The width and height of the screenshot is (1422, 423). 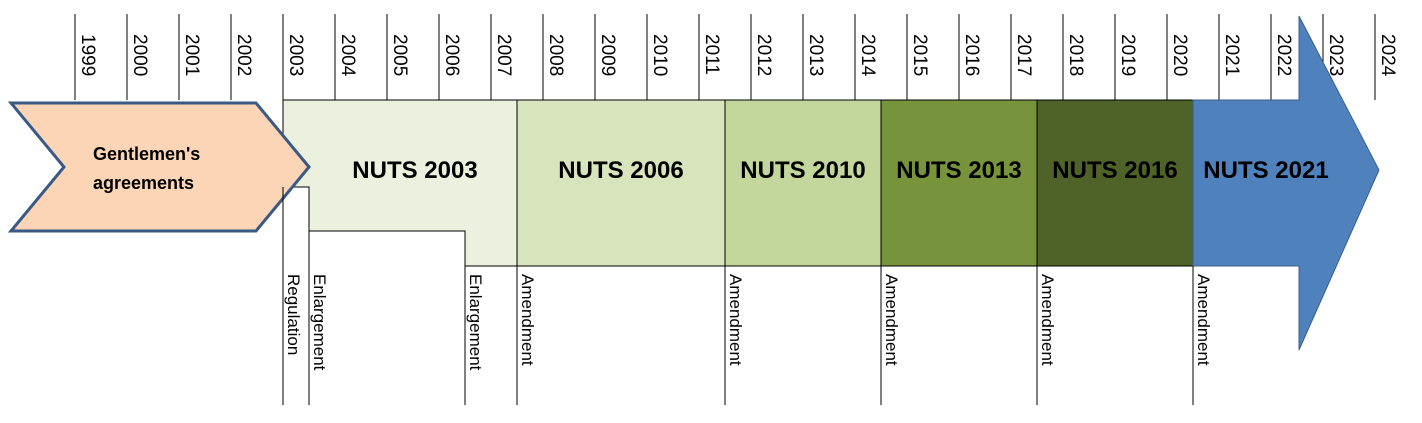 I want to click on year-label-2024: 2024, so click(x=1387, y=55).